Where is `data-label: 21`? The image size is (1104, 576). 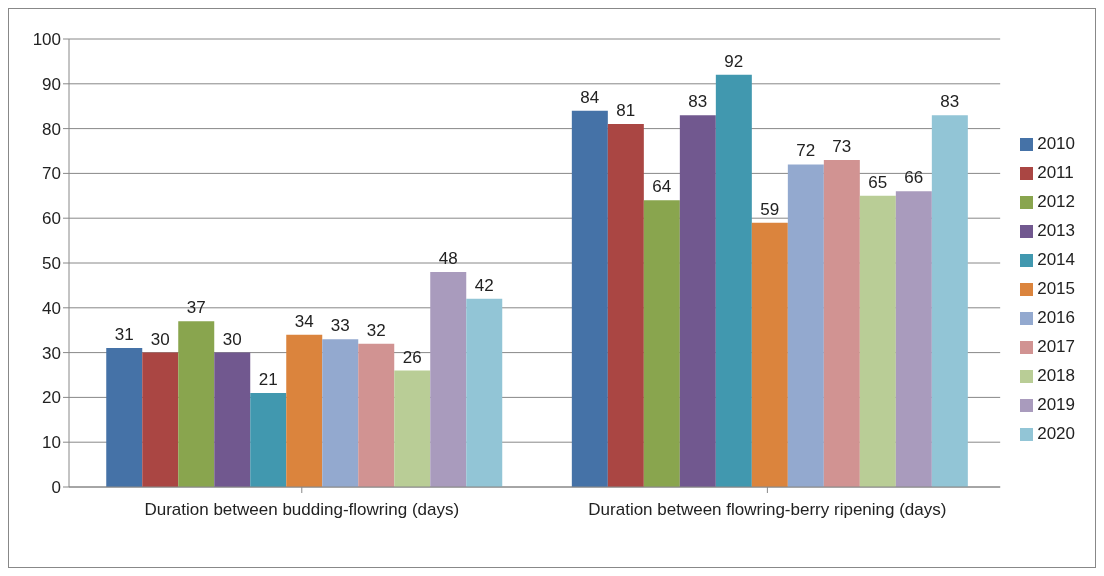
data-label: 21 is located at coordinates (268, 379).